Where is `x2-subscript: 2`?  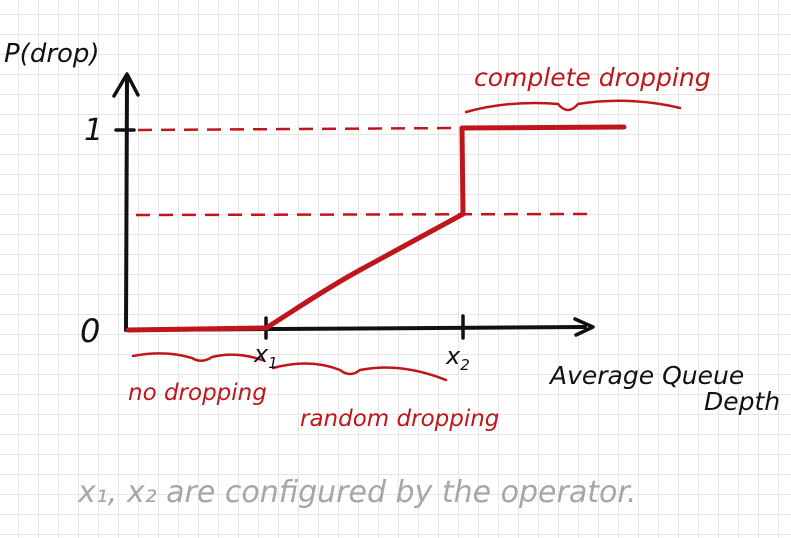
x2-subscript: 2 is located at coordinates (465, 365).